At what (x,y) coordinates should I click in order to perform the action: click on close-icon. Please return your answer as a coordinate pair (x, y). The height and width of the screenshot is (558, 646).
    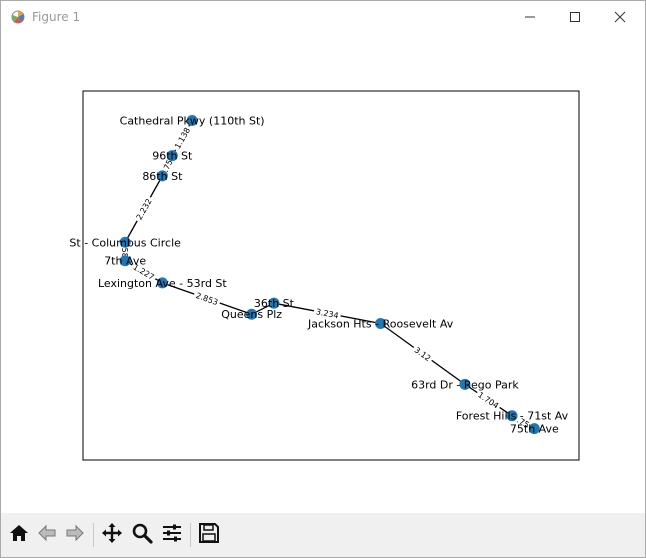
    Looking at the image, I should click on (620, 17).